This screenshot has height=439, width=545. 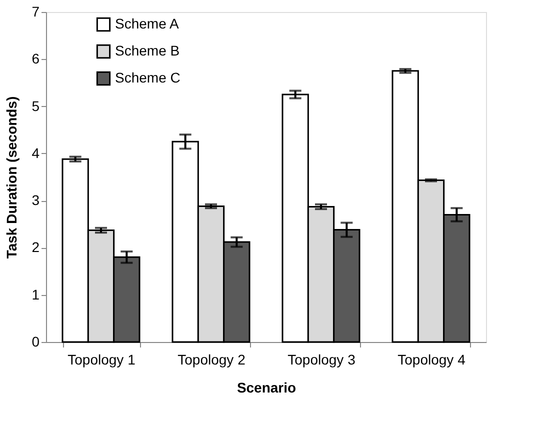 What do you see at coordinates (36, 106) in the screenshot?
I see `y-tick-label: 5` at bounding box center [36, 106].